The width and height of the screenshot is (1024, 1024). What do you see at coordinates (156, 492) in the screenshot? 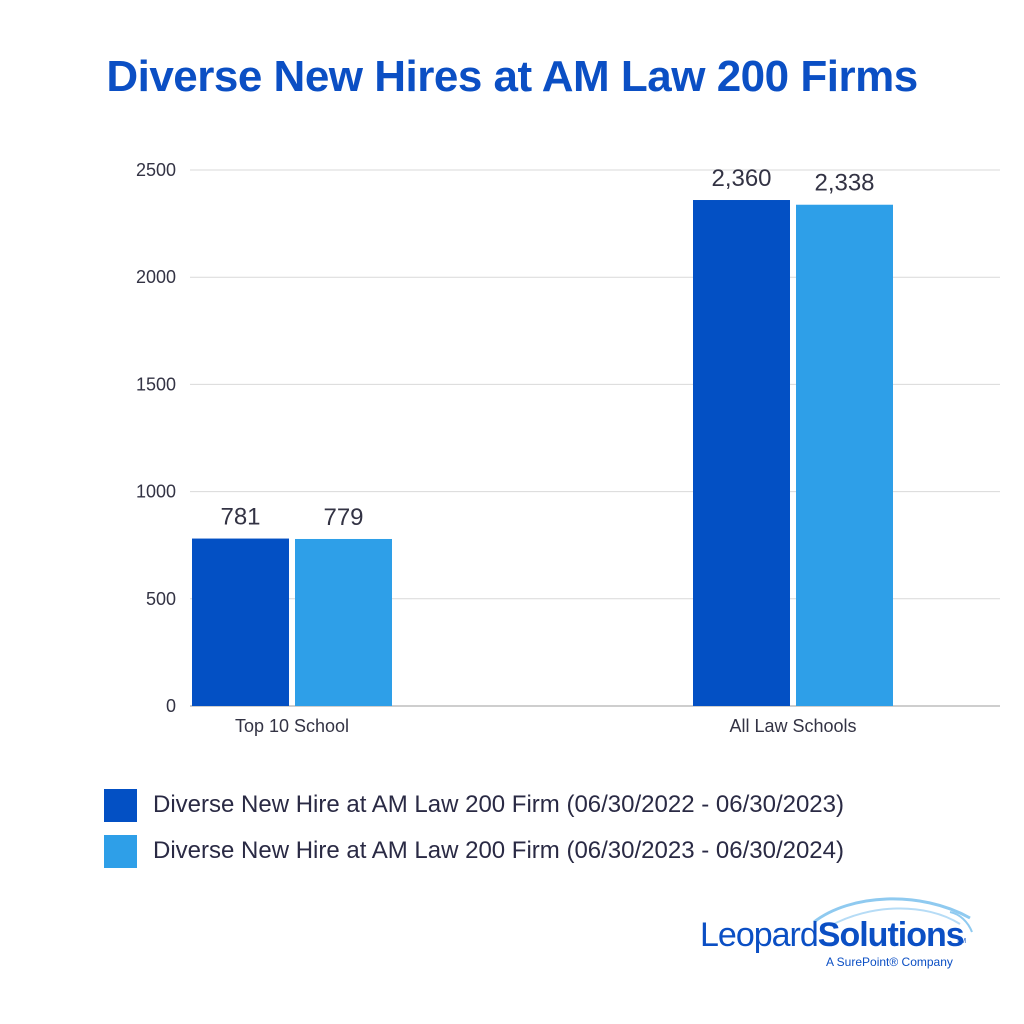
I see `y-tick-label: 1000` at bounding box center [156, 492].